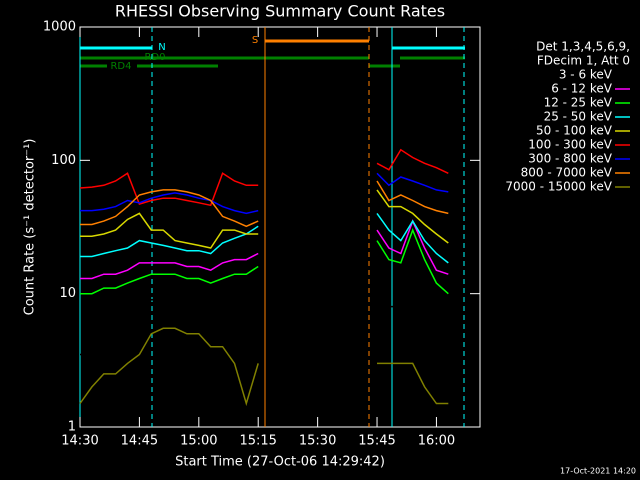 This screenshot has height=480, width=640. Describe the element at coordinates (154, 57) in the screenshot. I see `annotation: RD0` at that location.